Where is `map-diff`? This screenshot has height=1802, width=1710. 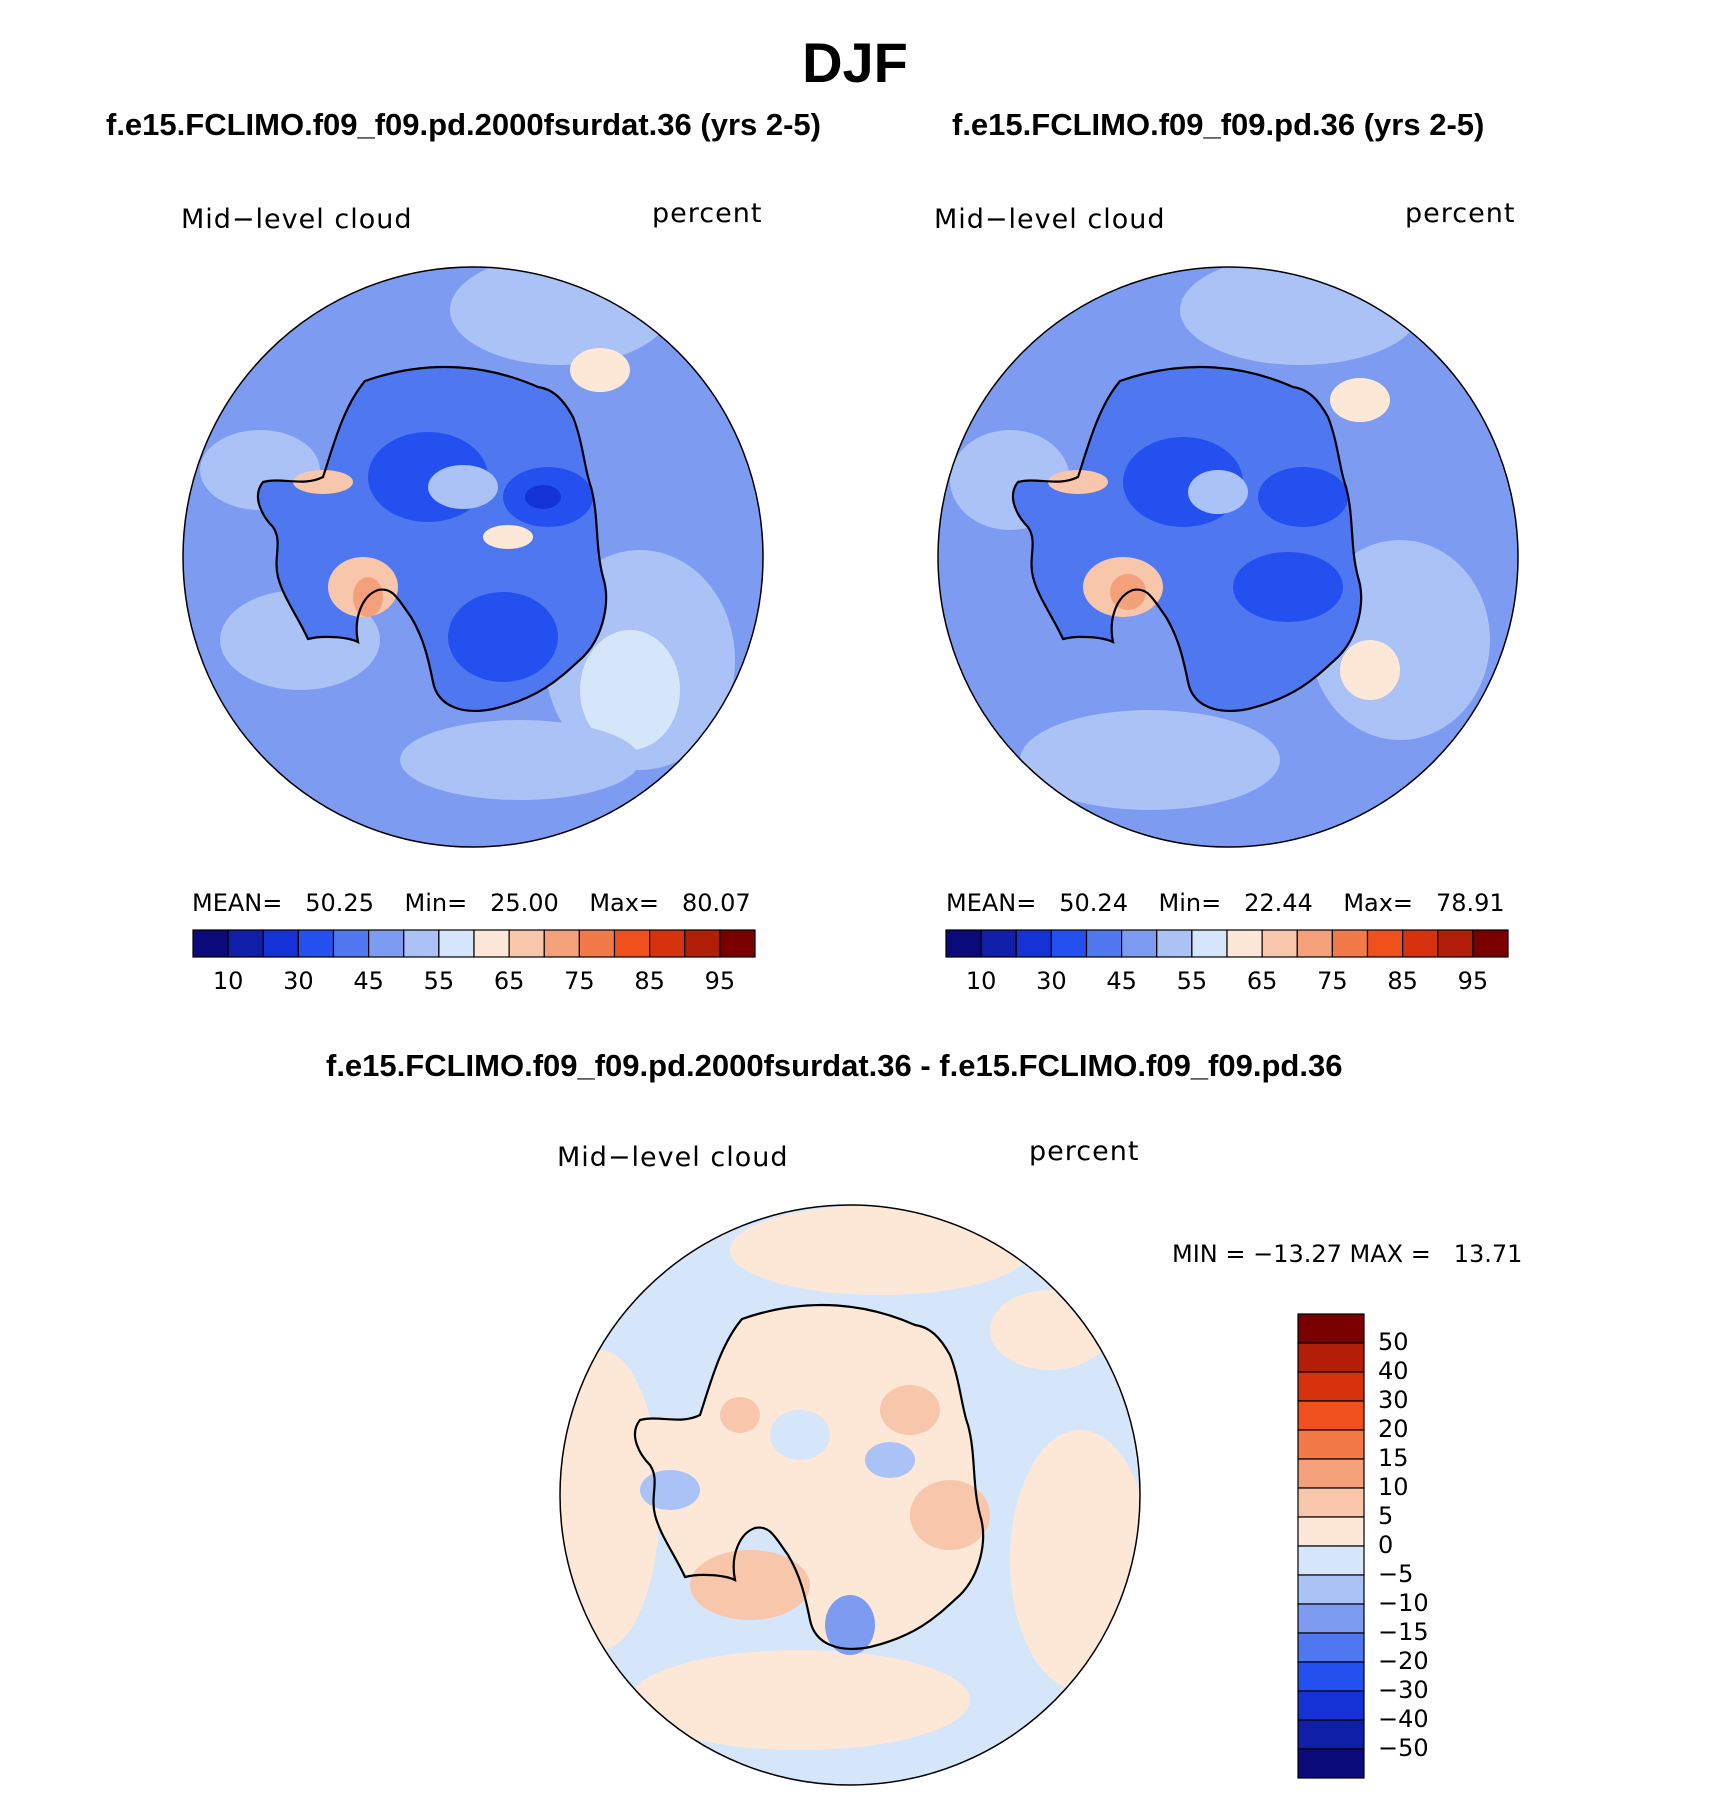
map-diff is located at coordinates (850, 1495).